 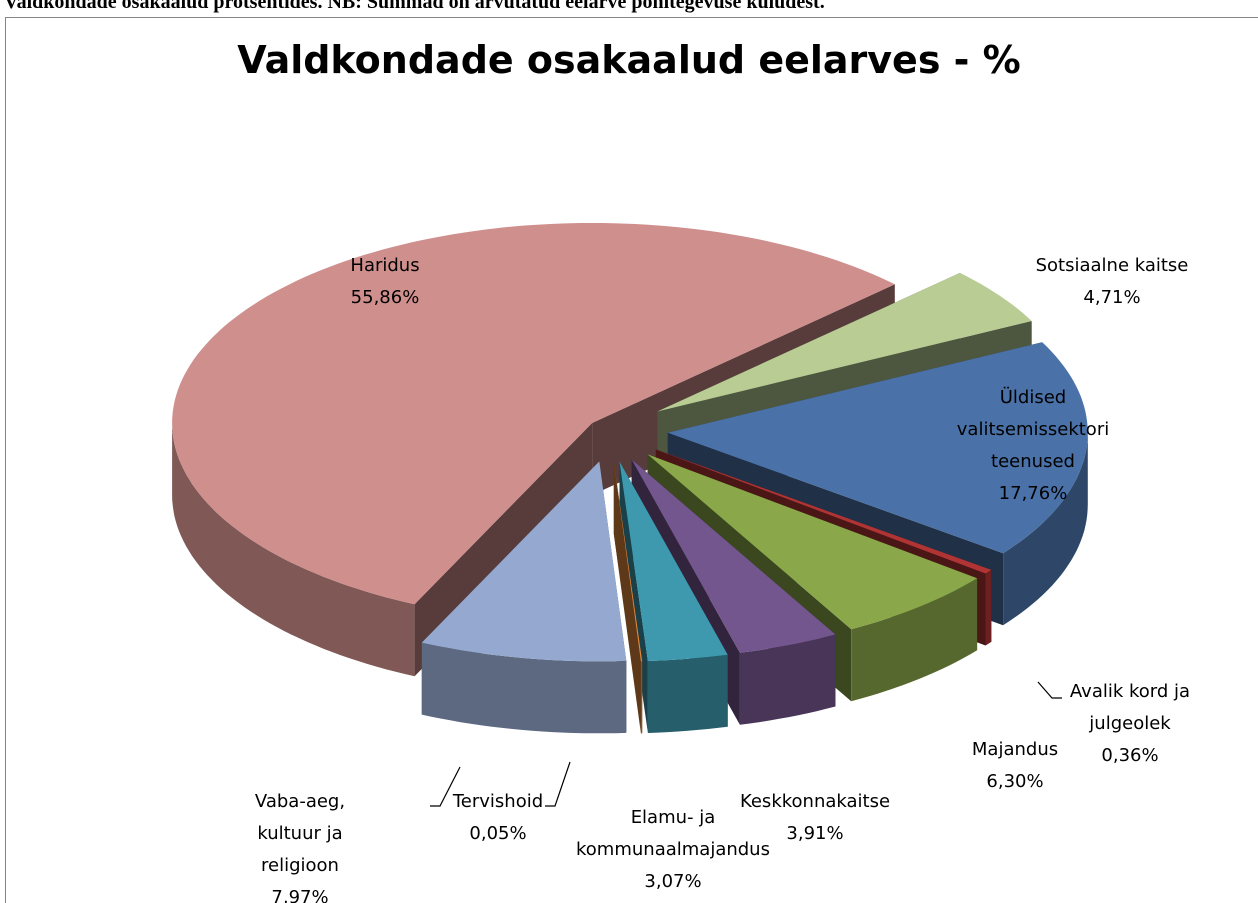 I want to click on value-label: 6,30%, so click(x=1015, y=781).